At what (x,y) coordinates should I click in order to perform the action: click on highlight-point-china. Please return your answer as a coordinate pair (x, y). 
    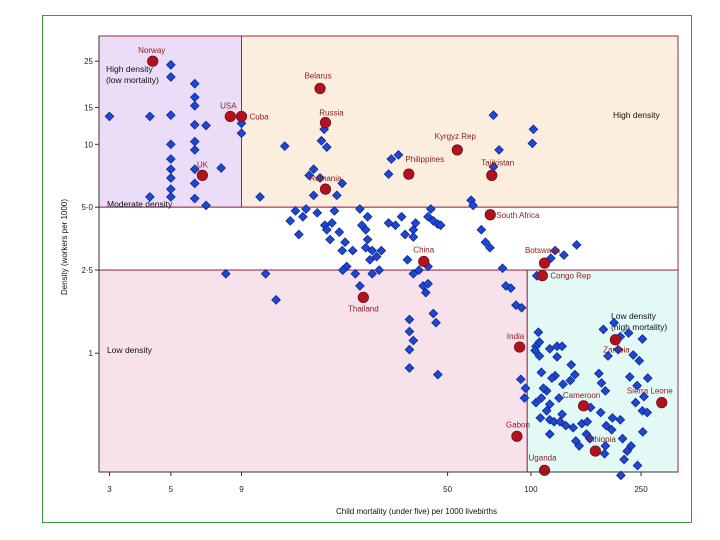
    Looking at the image, I should click on (424, 261).